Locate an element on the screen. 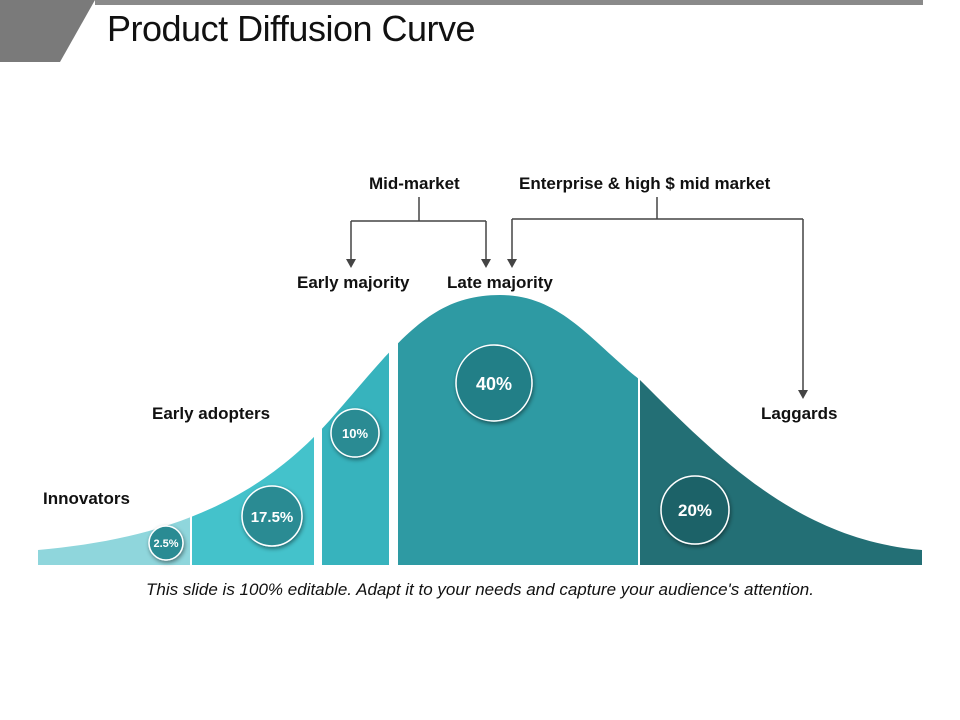 This screenshot has height=720, width=960. label-early-adopters: Early adopters is located at coordinates (211, 413).